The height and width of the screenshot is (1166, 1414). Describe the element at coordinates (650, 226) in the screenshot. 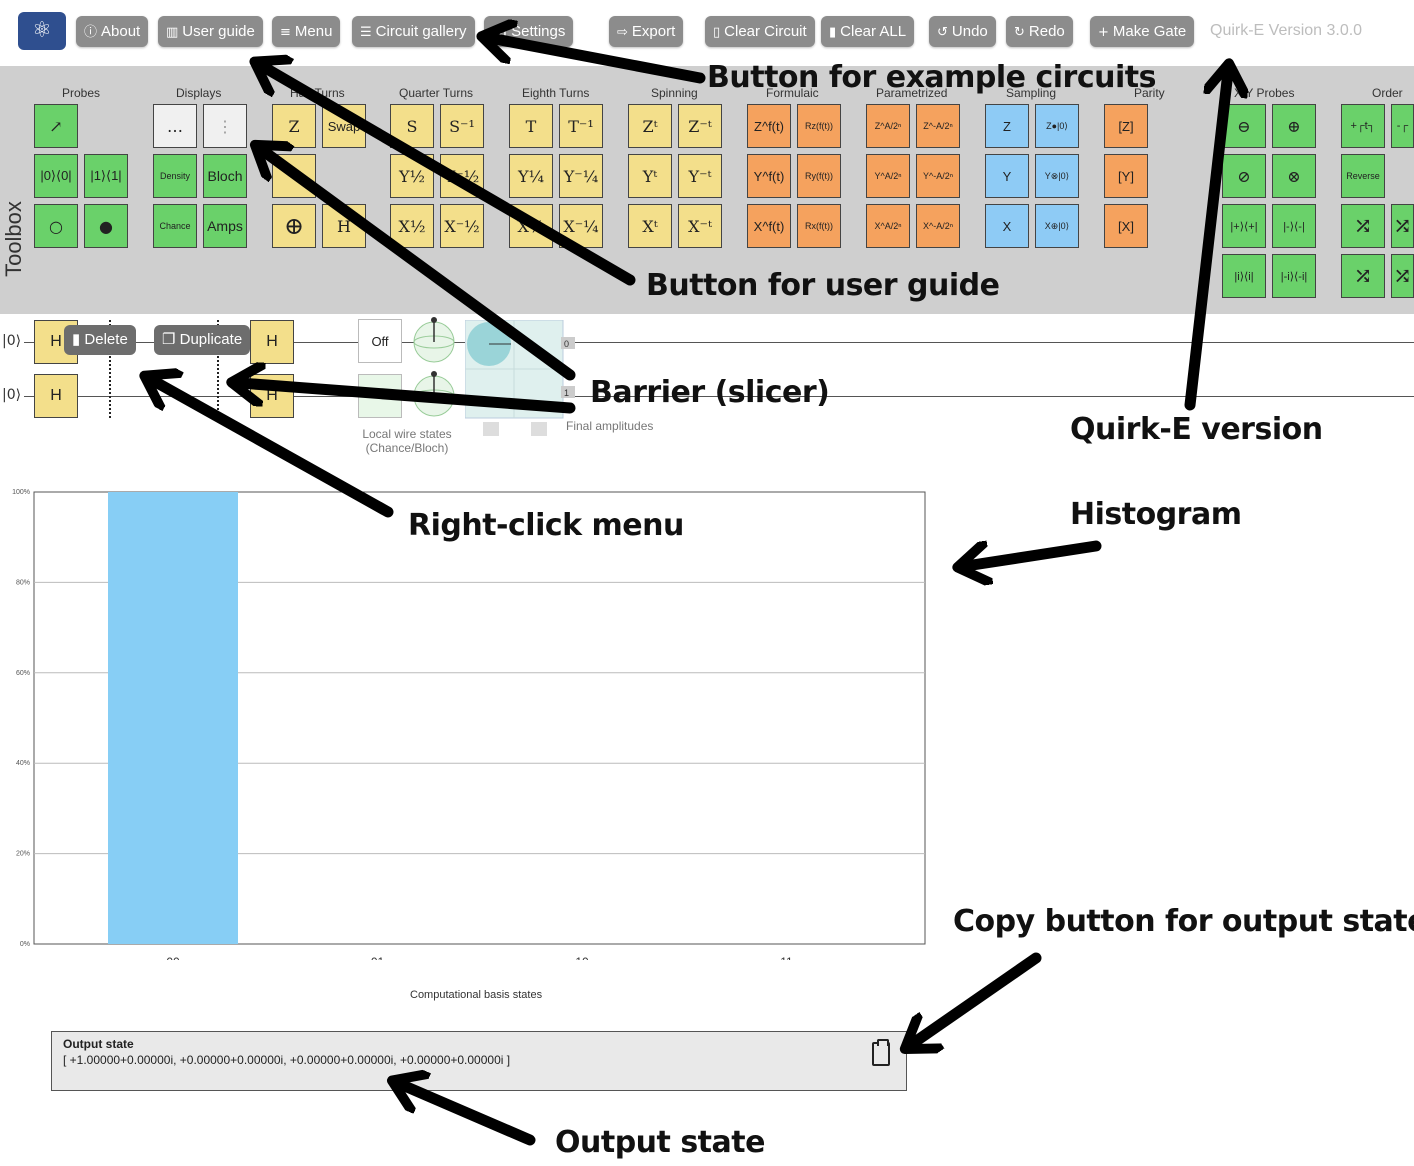

I see `x-t-gate: Xᵗ` at that location.